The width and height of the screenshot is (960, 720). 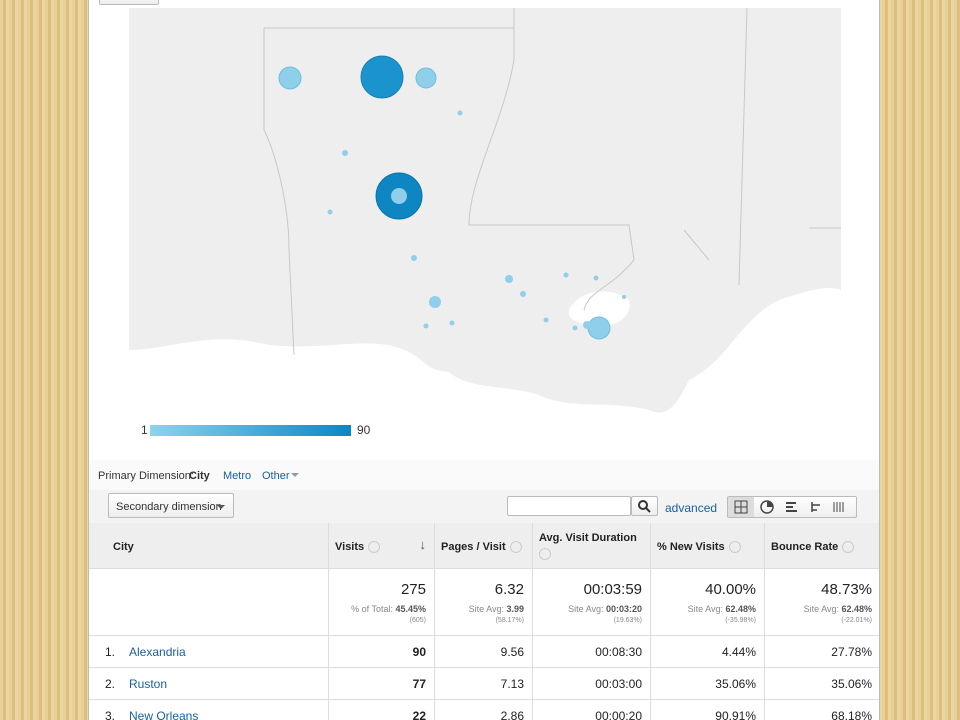 What do you see at coordinates (110, 652) in the screenshot?
I see `row-index: 1.` at bounding box center [110, 652].